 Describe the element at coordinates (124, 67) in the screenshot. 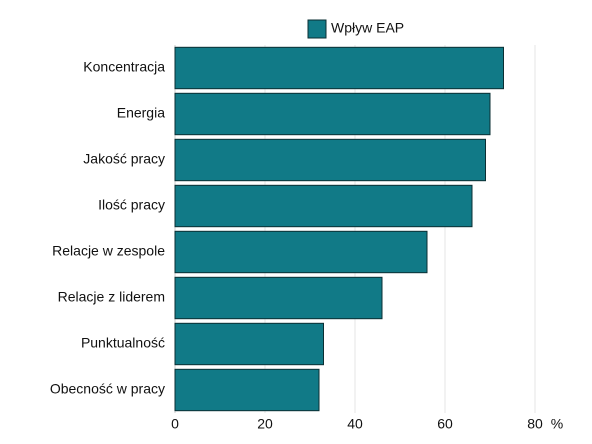

I see `y-tick-label: Koncentracja` at that location.